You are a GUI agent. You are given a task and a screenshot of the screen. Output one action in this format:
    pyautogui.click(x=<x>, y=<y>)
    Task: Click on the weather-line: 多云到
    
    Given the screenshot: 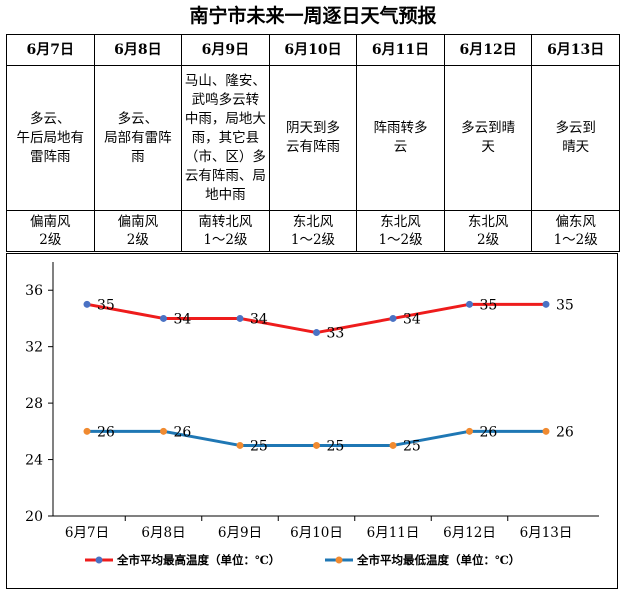 What is the action you would take?
    pyautogui.click(x=575, y=128)
    